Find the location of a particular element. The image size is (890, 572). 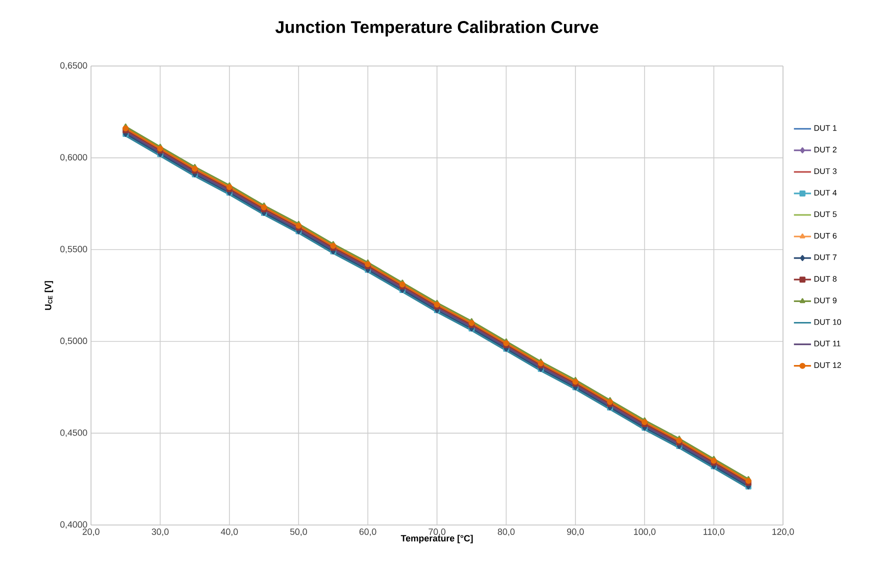

x-tick-label: 30,0 is located at coordinates (160, 532).